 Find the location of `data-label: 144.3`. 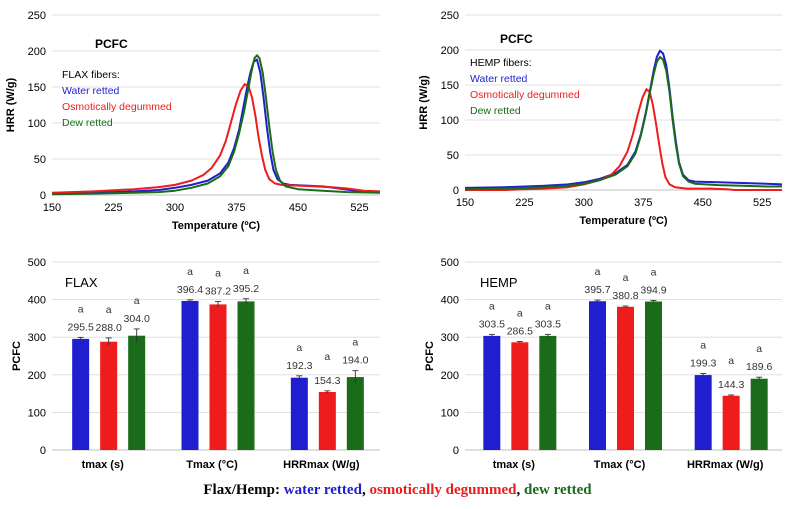

data-label: 144.3 is located at coordinates (731, 385).